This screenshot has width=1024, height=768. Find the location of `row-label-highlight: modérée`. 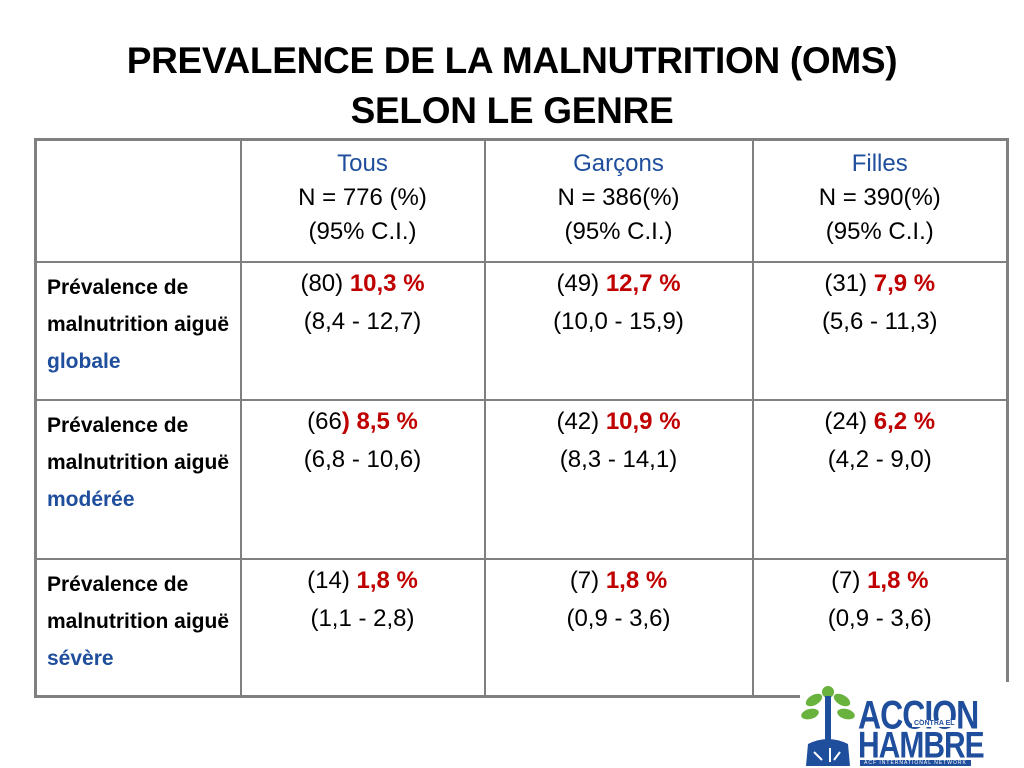

row-label-highlight: modérée is located at coordinates (91, 499).